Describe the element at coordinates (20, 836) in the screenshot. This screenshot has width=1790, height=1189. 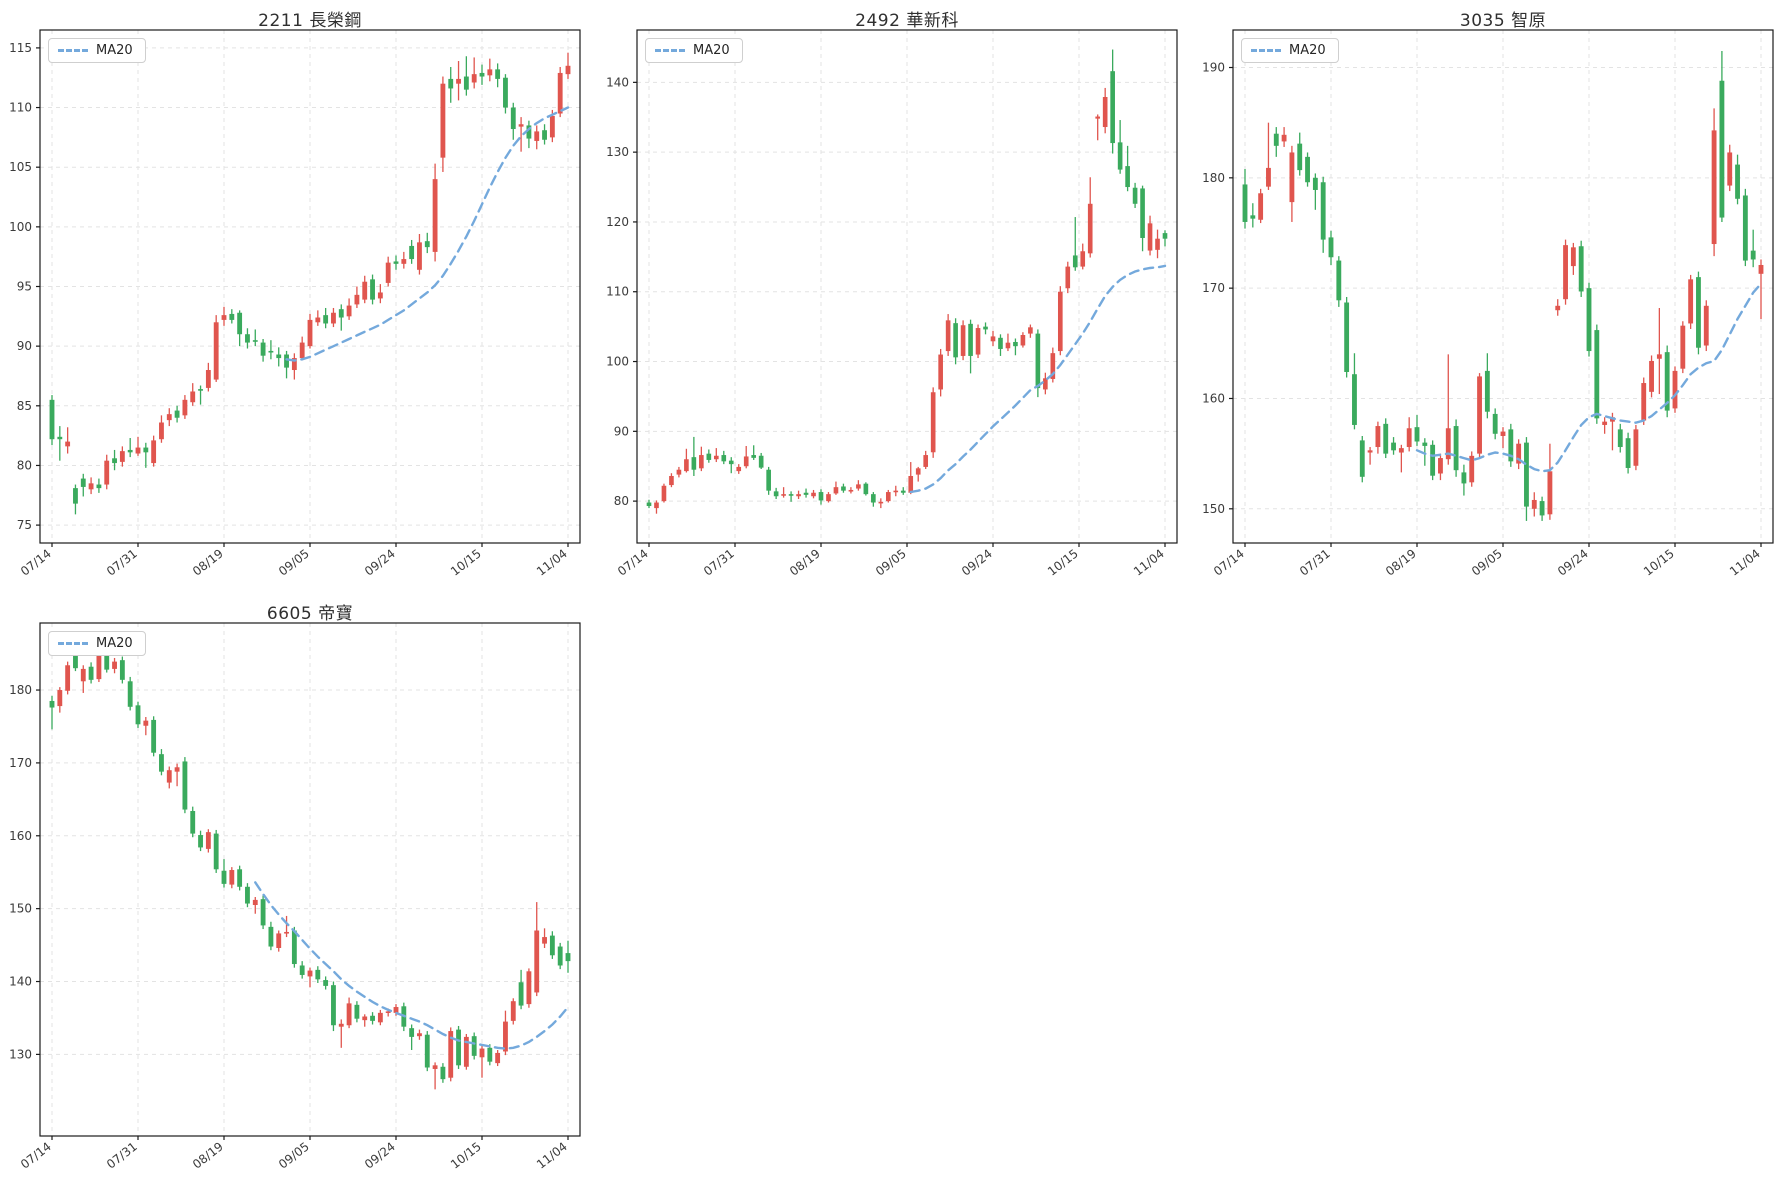
I see `y-tick-label: 160` at that location.